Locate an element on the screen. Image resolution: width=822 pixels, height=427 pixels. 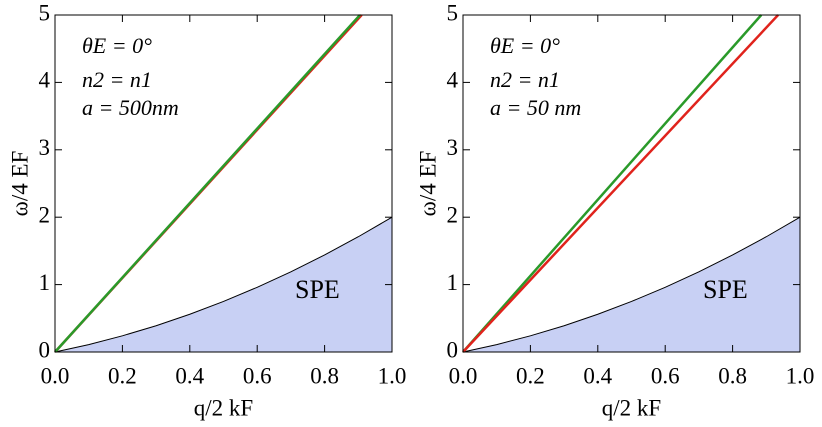
annotation: a = 500nm is located at coordinates (130, 107).